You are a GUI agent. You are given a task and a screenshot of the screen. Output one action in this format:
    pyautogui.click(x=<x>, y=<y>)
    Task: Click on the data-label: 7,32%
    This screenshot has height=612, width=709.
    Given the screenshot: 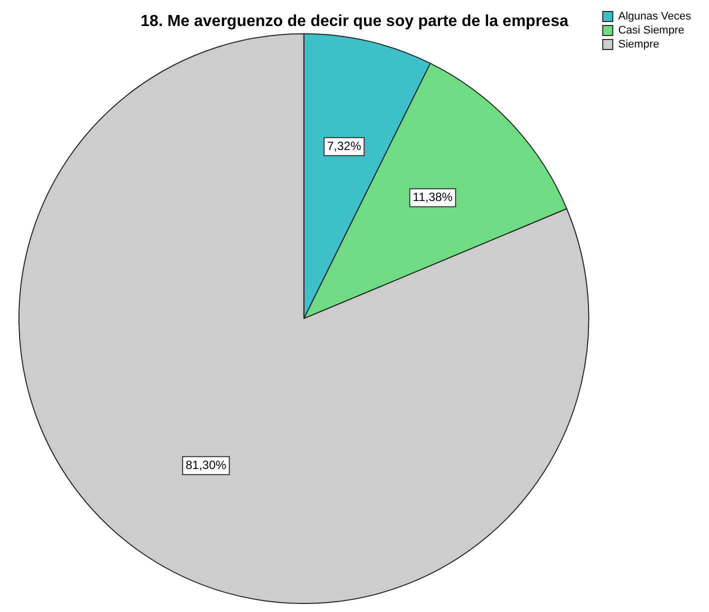 What is the action you would take?
    pyautogui.click(x=344, y=145)
    